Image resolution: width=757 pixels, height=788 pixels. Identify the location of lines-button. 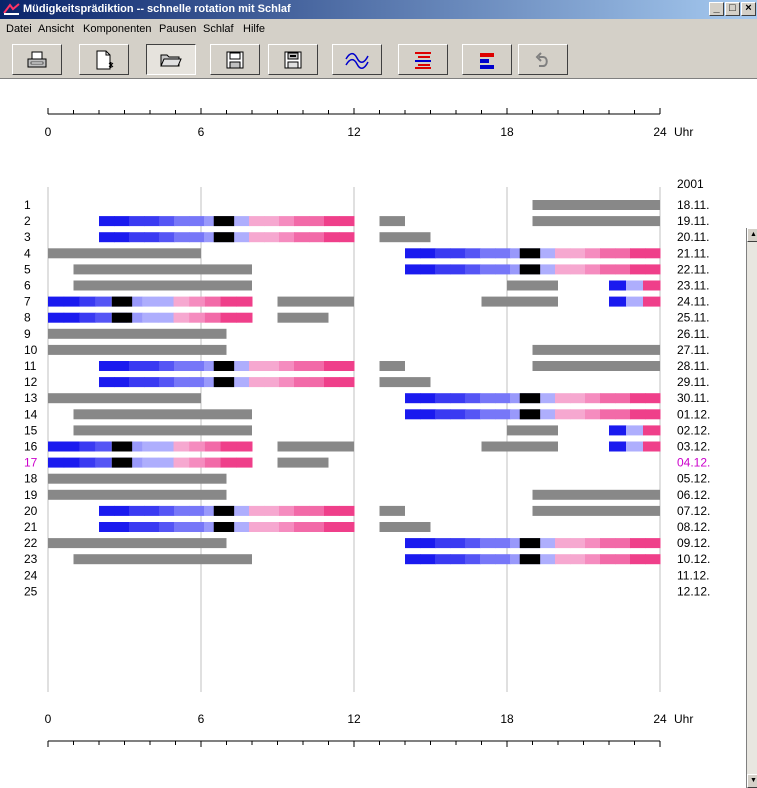
(423, 59).